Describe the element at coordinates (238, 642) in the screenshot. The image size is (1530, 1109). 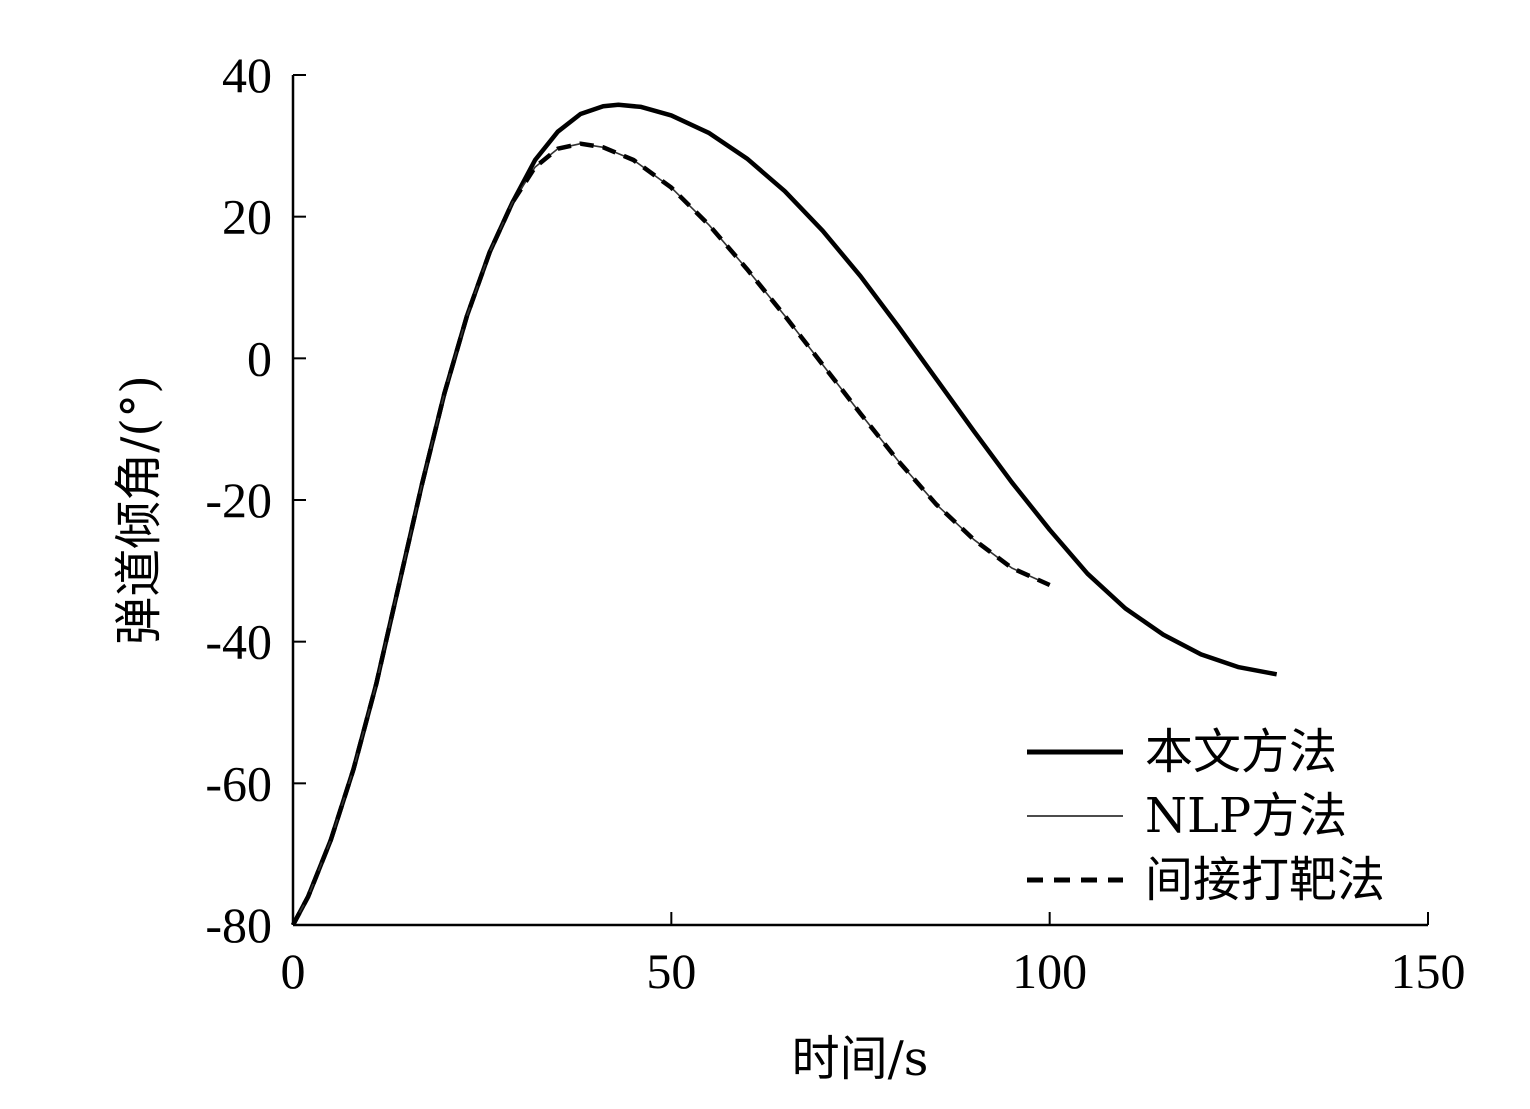
I see `y-tick-label: -40` at that location.